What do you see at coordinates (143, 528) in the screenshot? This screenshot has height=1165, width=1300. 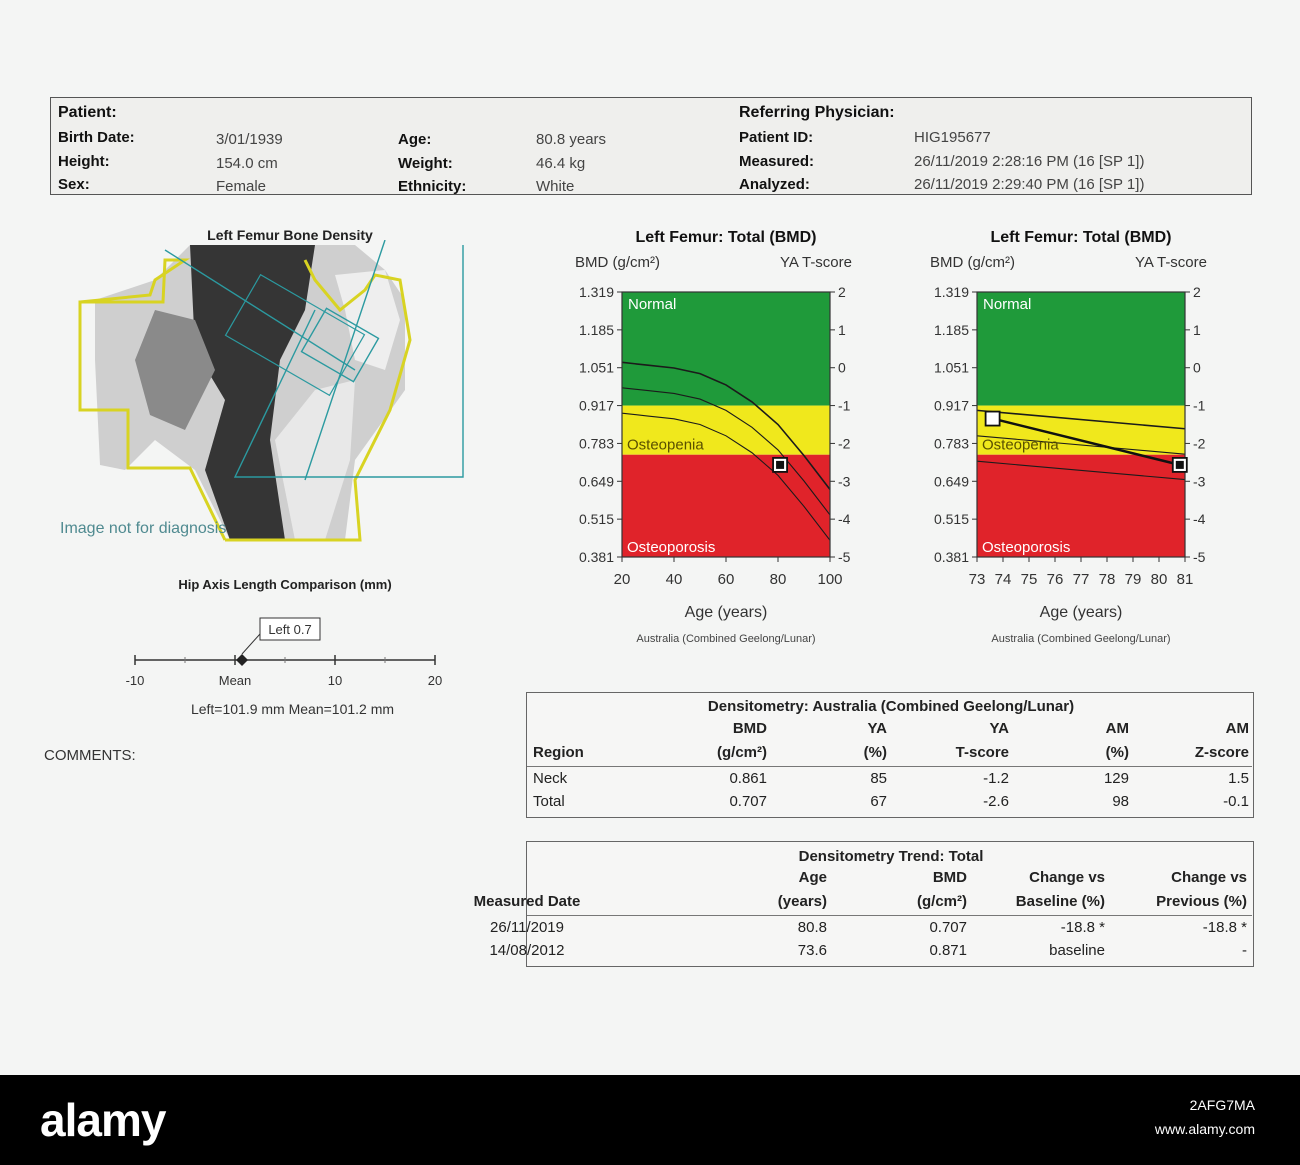 I see `scan-disclaimer: Image not for diagnosis` at bounding box center [143, 528].